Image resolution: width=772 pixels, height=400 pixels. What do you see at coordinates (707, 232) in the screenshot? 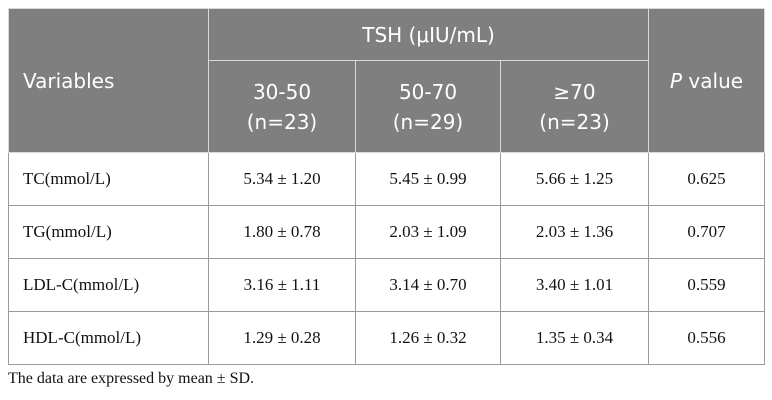
I see `table-cell: 0.707` at bounding box center [707, 232].